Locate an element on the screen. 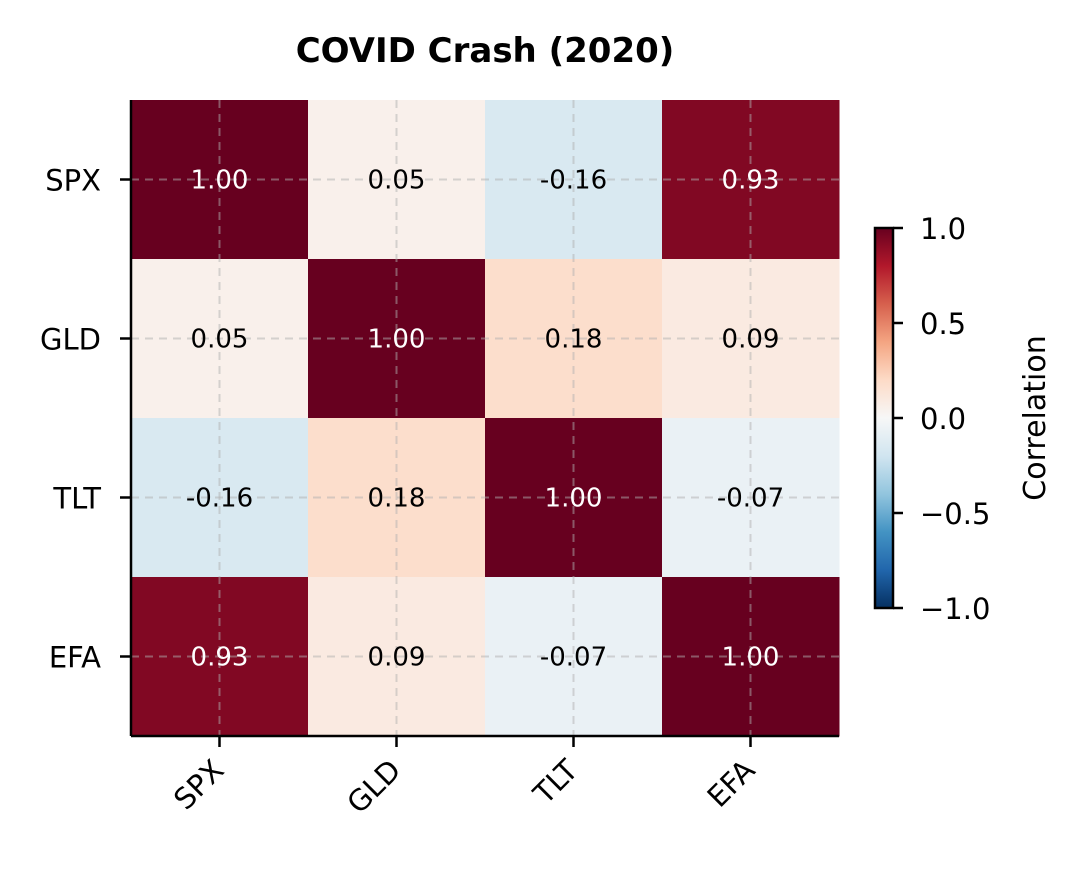 This screenshot has height=878, width=1083. colorbar-tick-label: −0.5 is located at coordinates (955, 514).